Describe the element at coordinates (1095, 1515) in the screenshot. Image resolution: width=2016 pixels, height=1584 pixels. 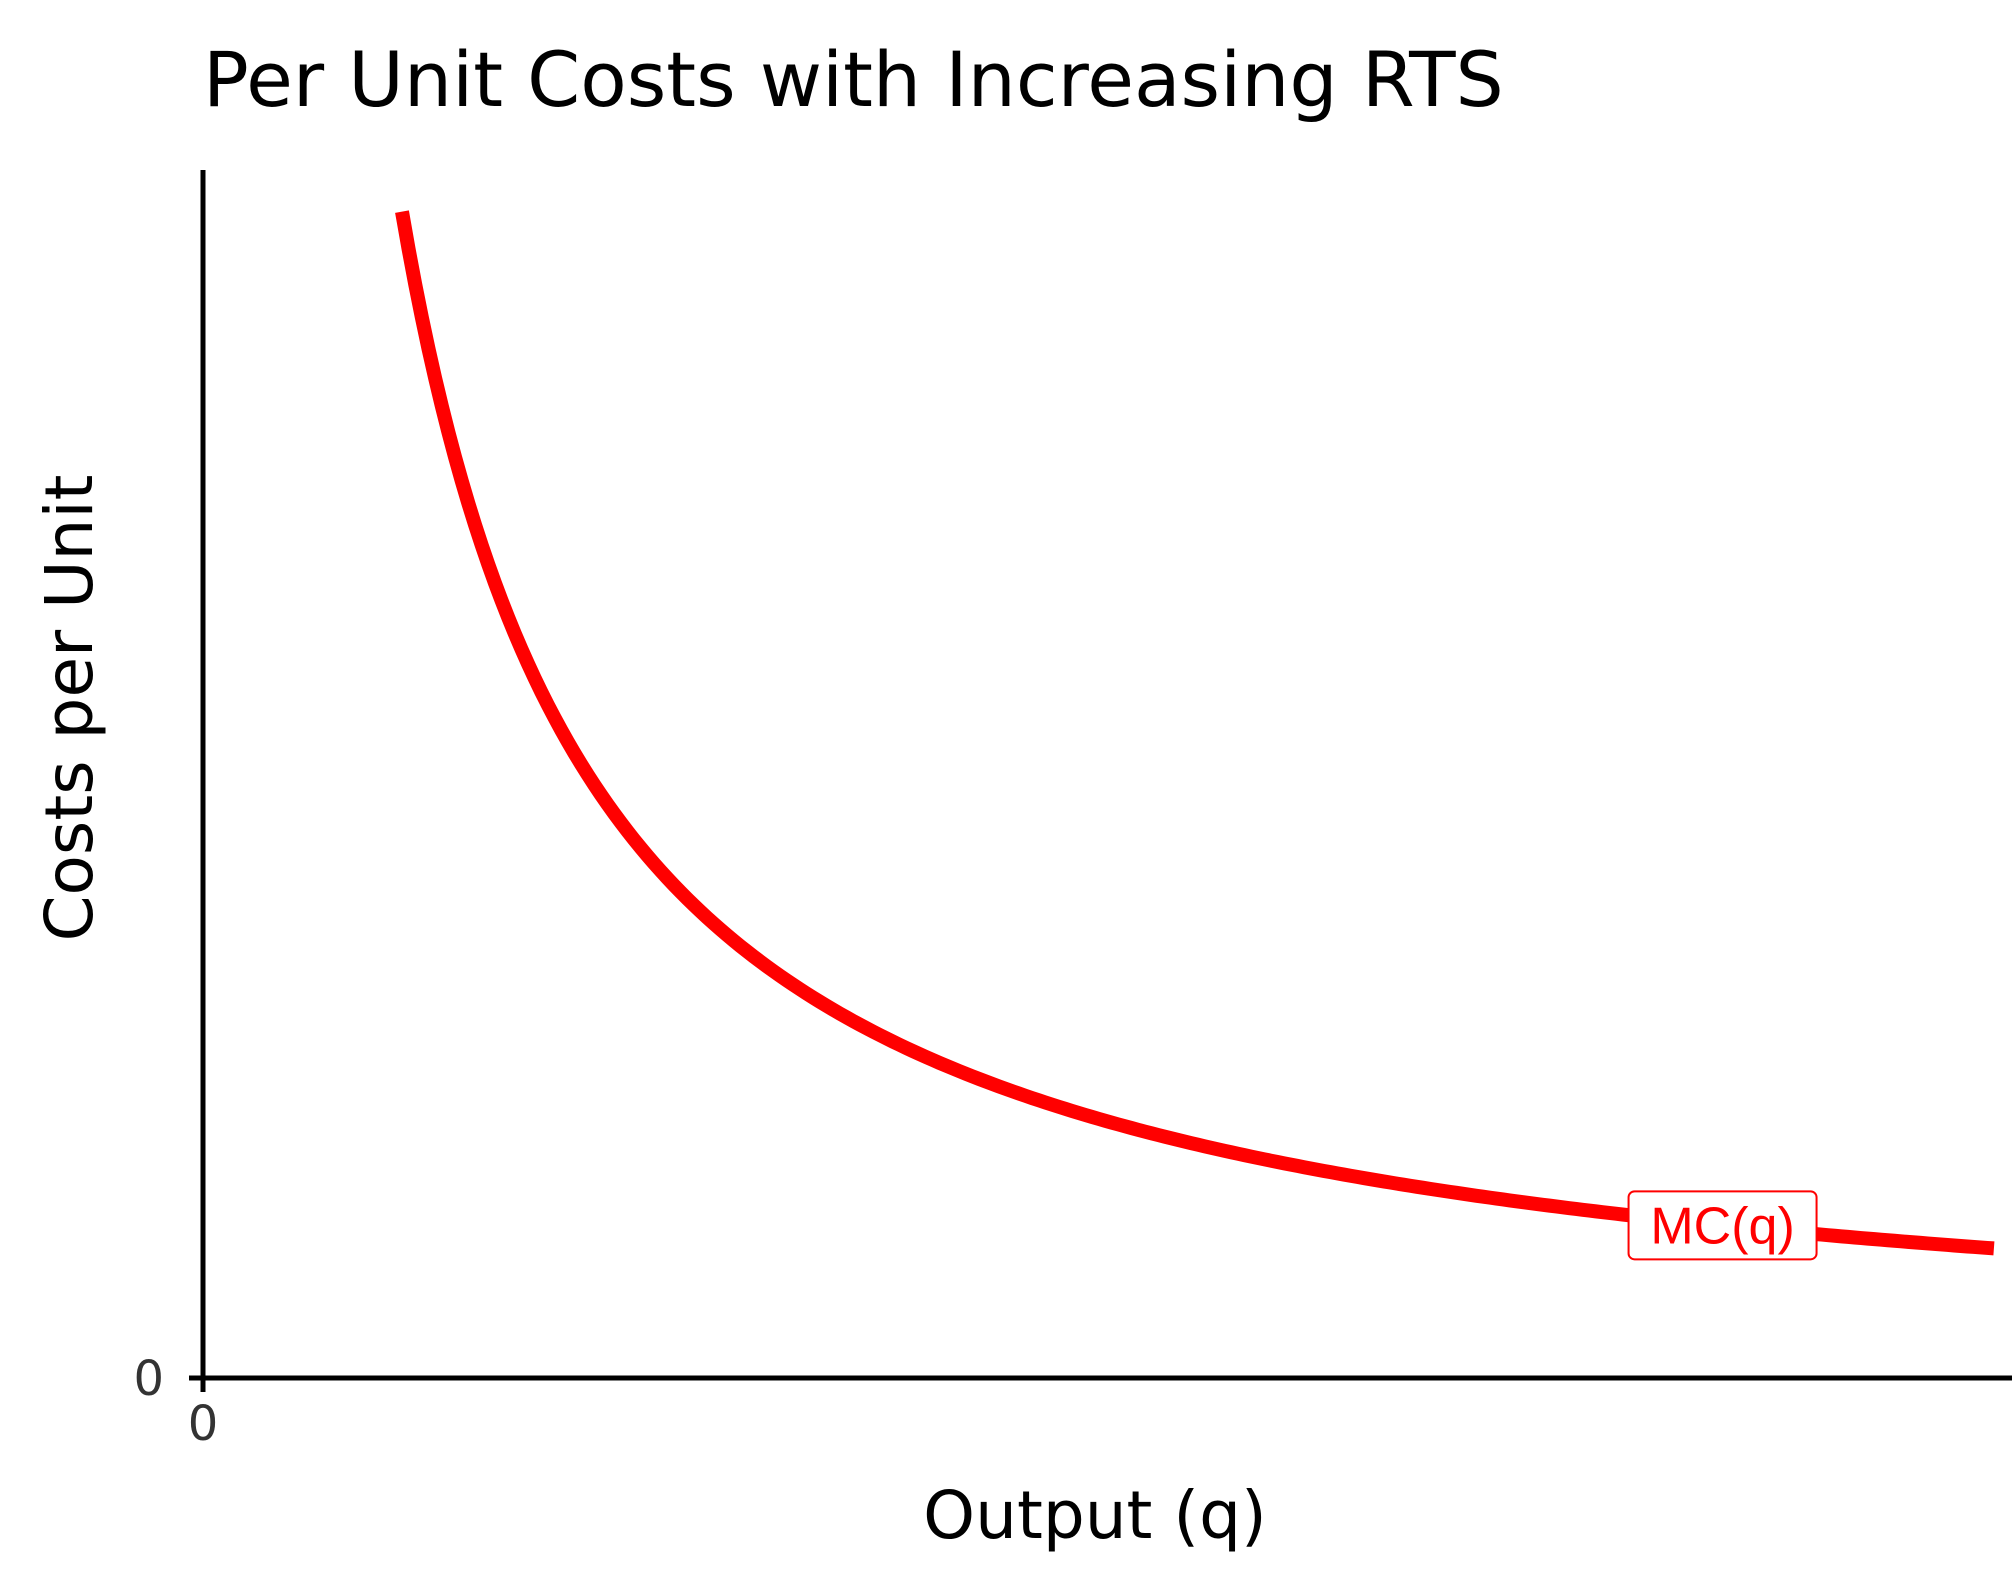
I see `x-axis-title: Output (q)` at that location.